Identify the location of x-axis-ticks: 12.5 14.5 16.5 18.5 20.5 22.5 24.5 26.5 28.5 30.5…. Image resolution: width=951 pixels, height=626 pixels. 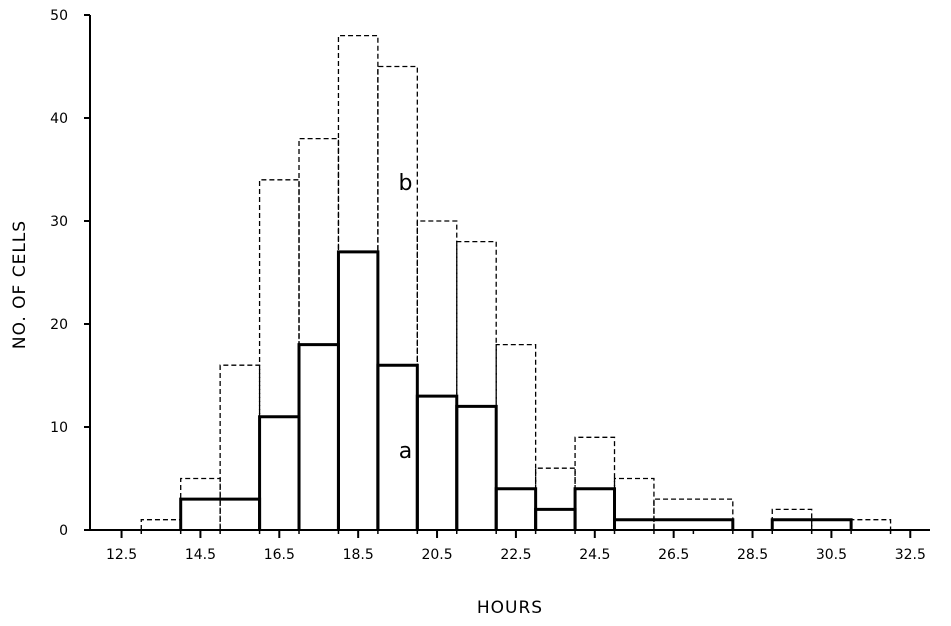
(516, 546).